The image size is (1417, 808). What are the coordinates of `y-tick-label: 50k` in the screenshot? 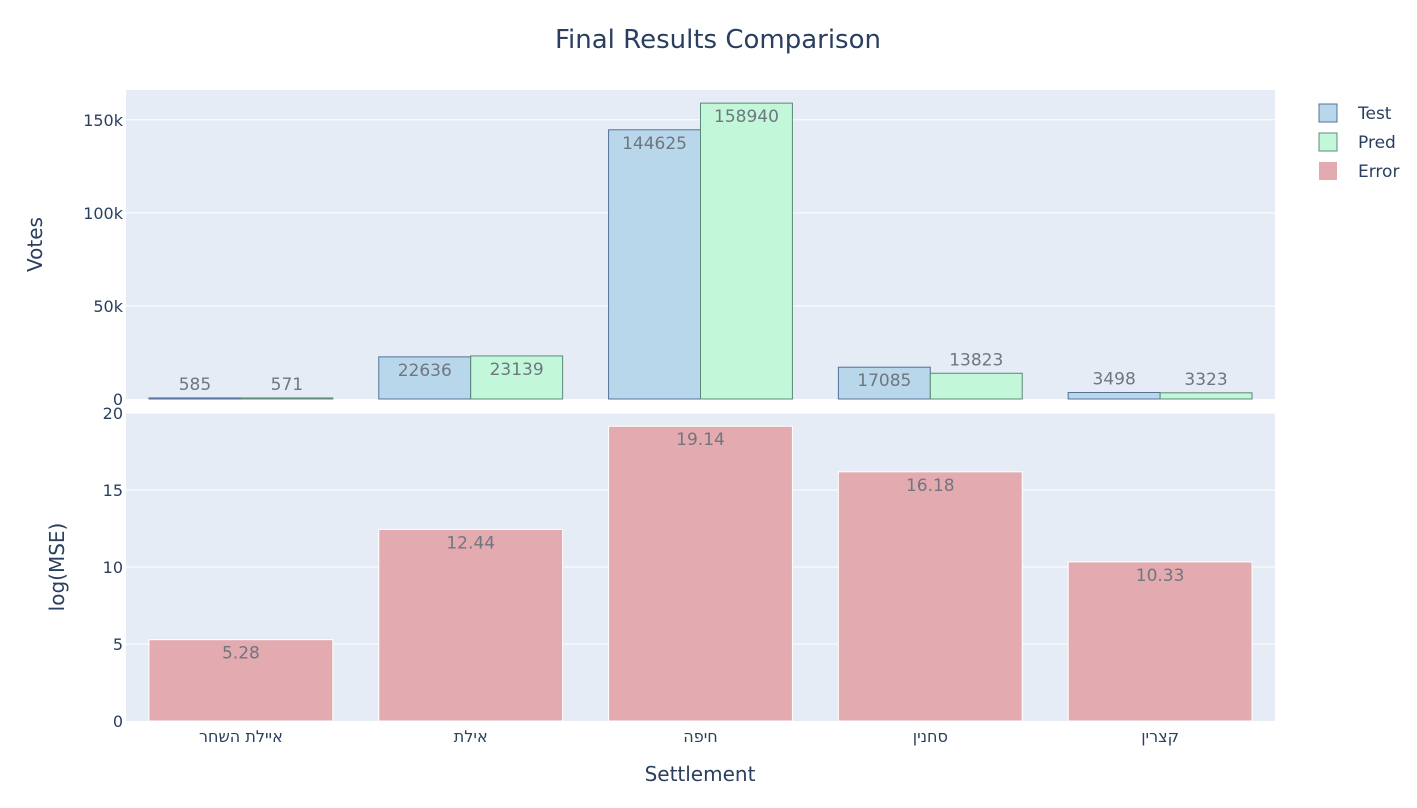 It's located at (108, 306).